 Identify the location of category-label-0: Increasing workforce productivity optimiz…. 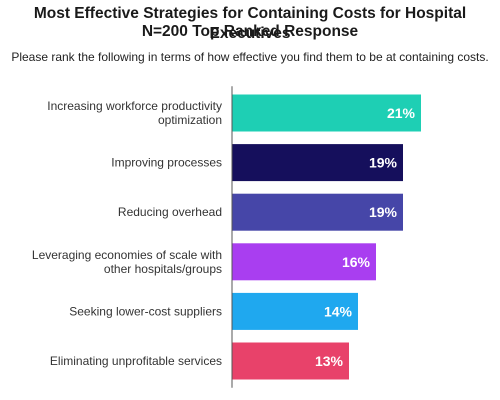
(134, 113).